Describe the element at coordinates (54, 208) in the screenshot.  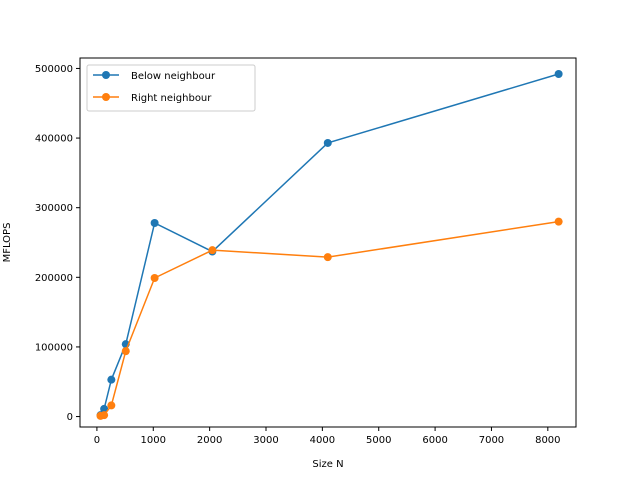
I see `y-tick-label: 300000` at that location.